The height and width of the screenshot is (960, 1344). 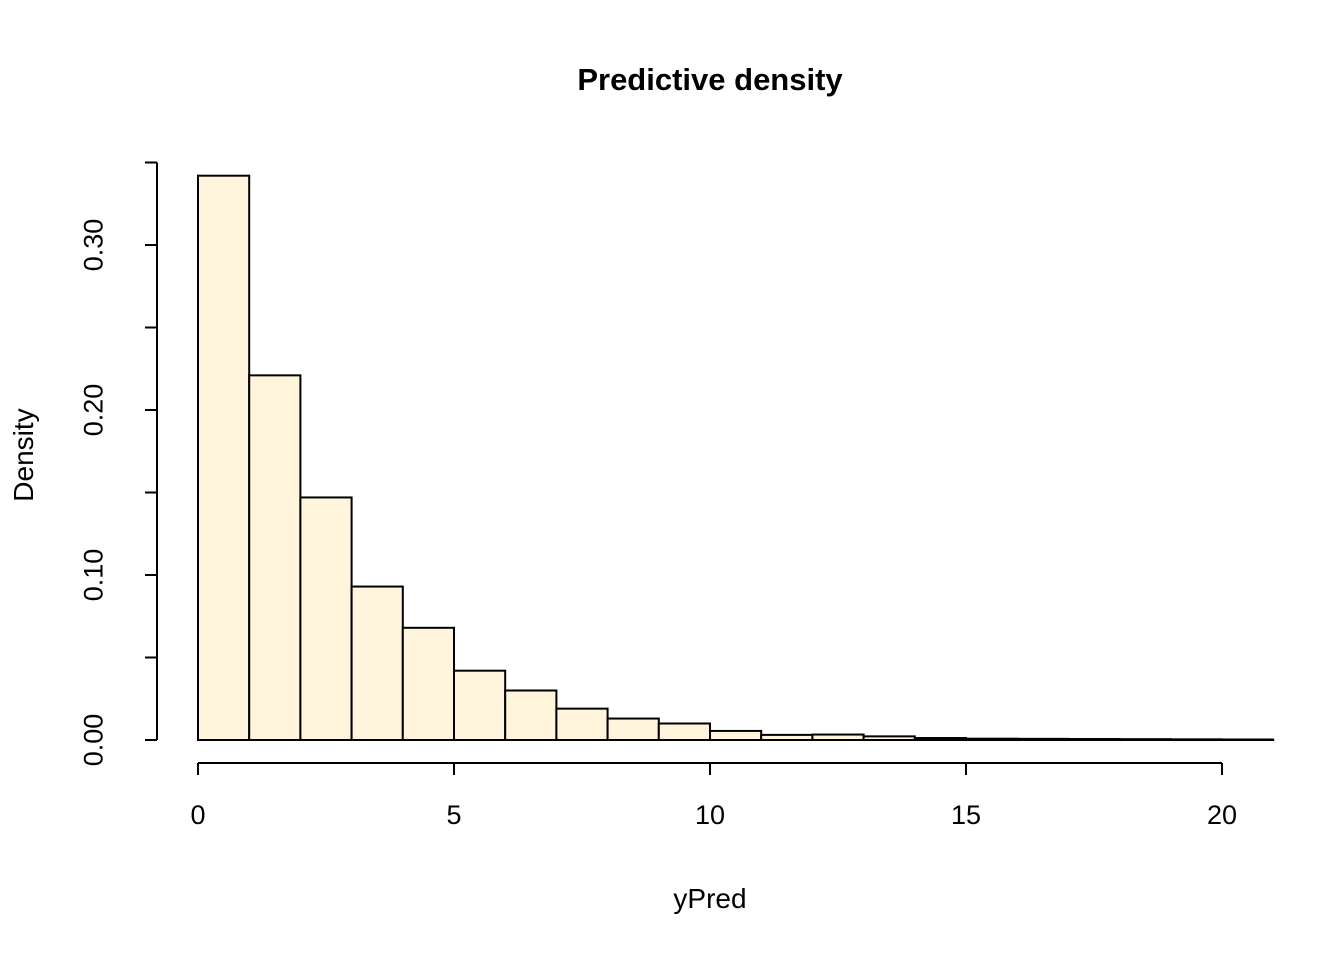 I want to click on y-tick-label: 0.30, so click(x=93, y=245).